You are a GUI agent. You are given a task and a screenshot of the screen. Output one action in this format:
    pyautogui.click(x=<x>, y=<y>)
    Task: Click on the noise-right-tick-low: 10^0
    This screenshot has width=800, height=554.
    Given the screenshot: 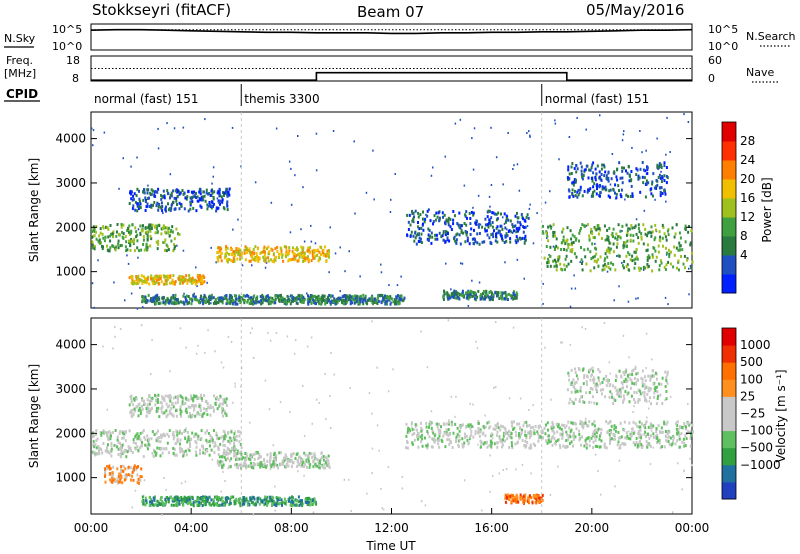 What is the action you would take?
    pyautogui.click(x=723, y=46)
    